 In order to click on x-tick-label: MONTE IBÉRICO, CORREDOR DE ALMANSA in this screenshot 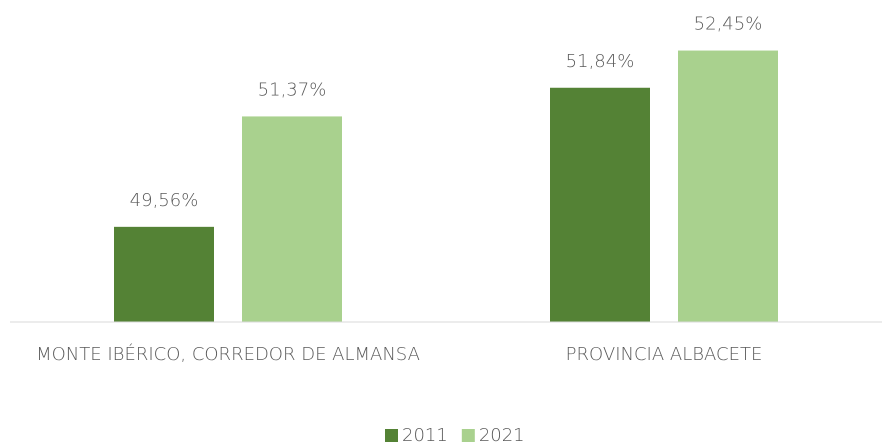, I will do `click(228, 354)`.